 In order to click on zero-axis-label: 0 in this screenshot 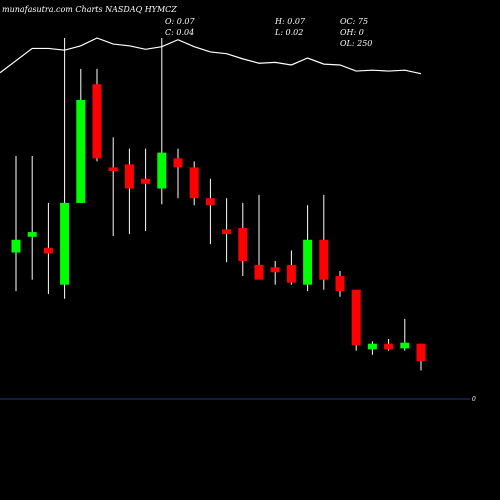, I will do `click(474, 399)`.